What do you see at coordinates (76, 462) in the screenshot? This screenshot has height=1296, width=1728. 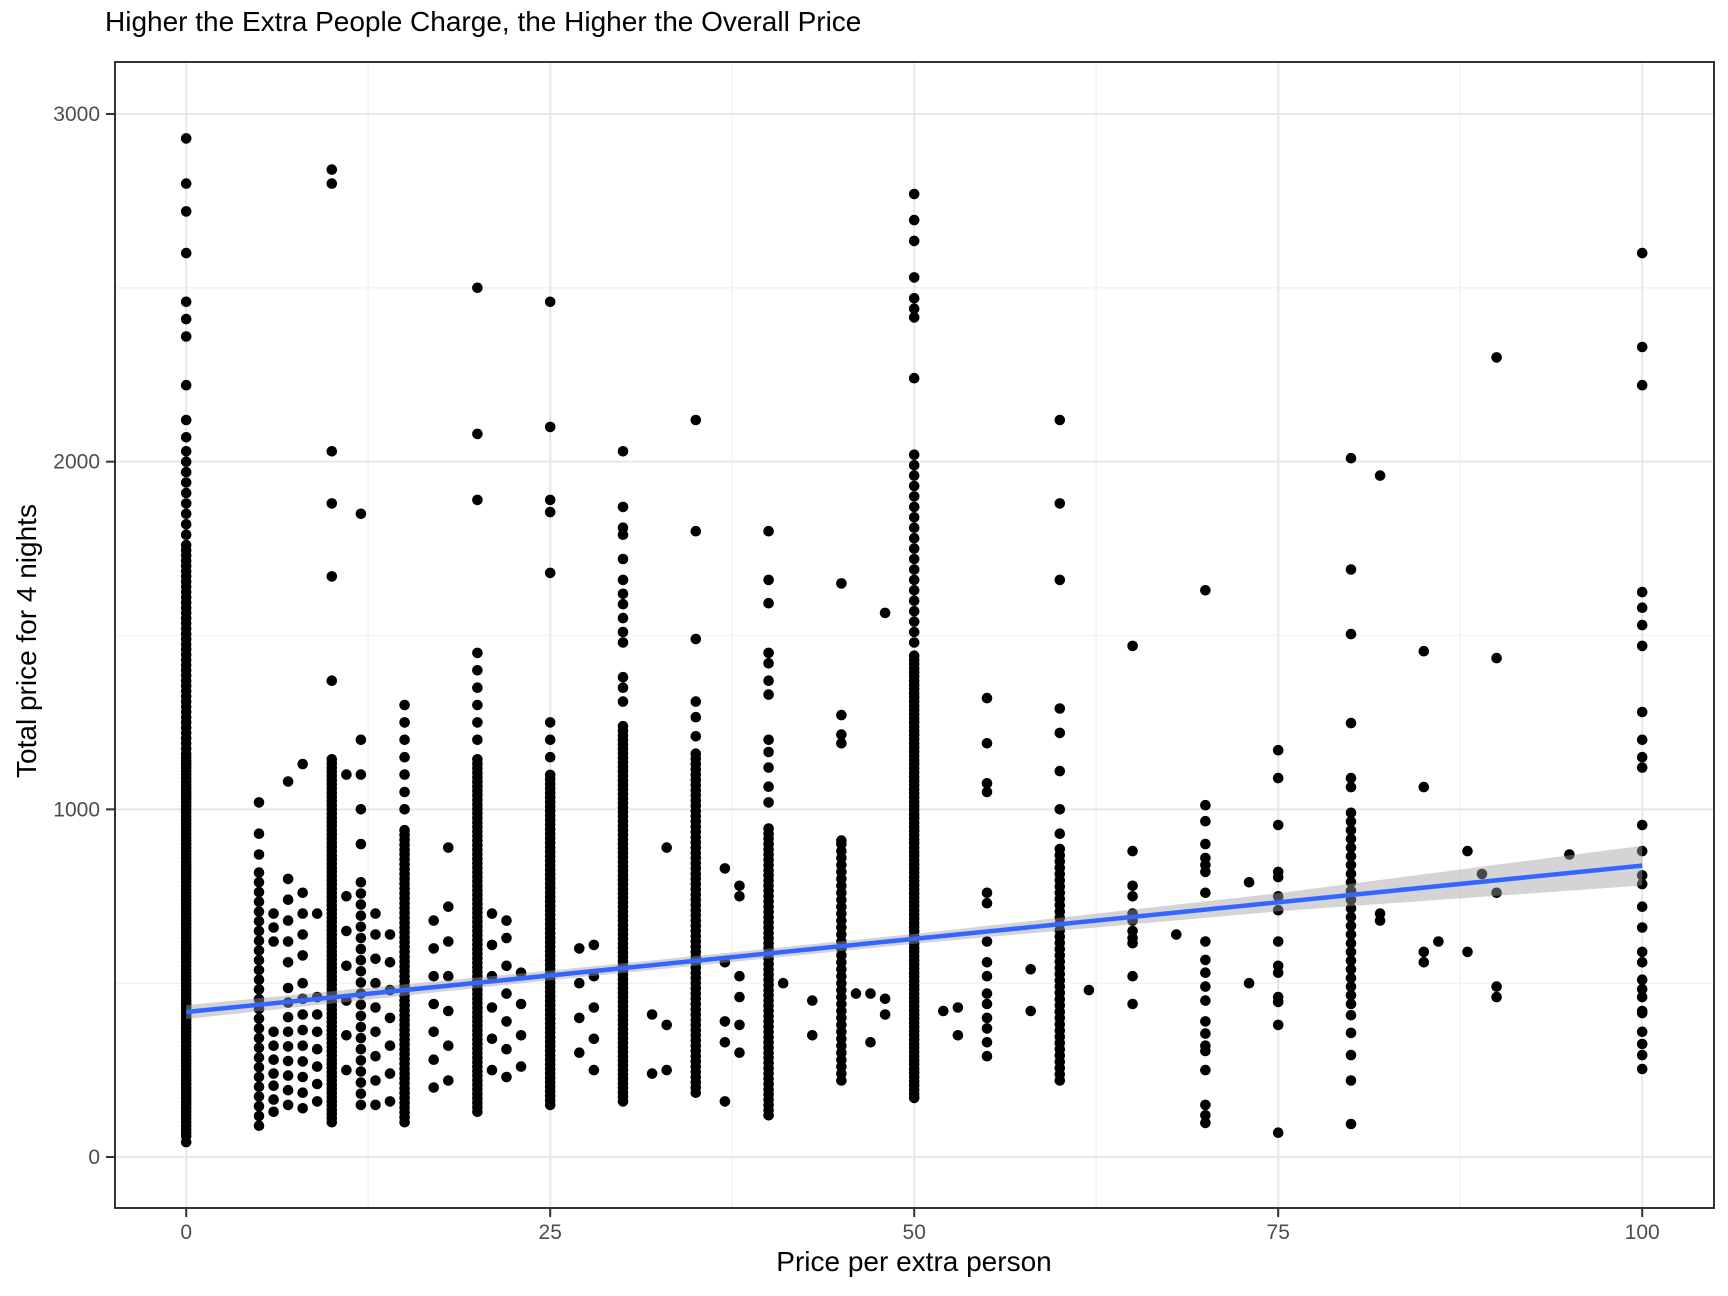 I see `y-tick-label: 2000` at bounding box center [76, 462].